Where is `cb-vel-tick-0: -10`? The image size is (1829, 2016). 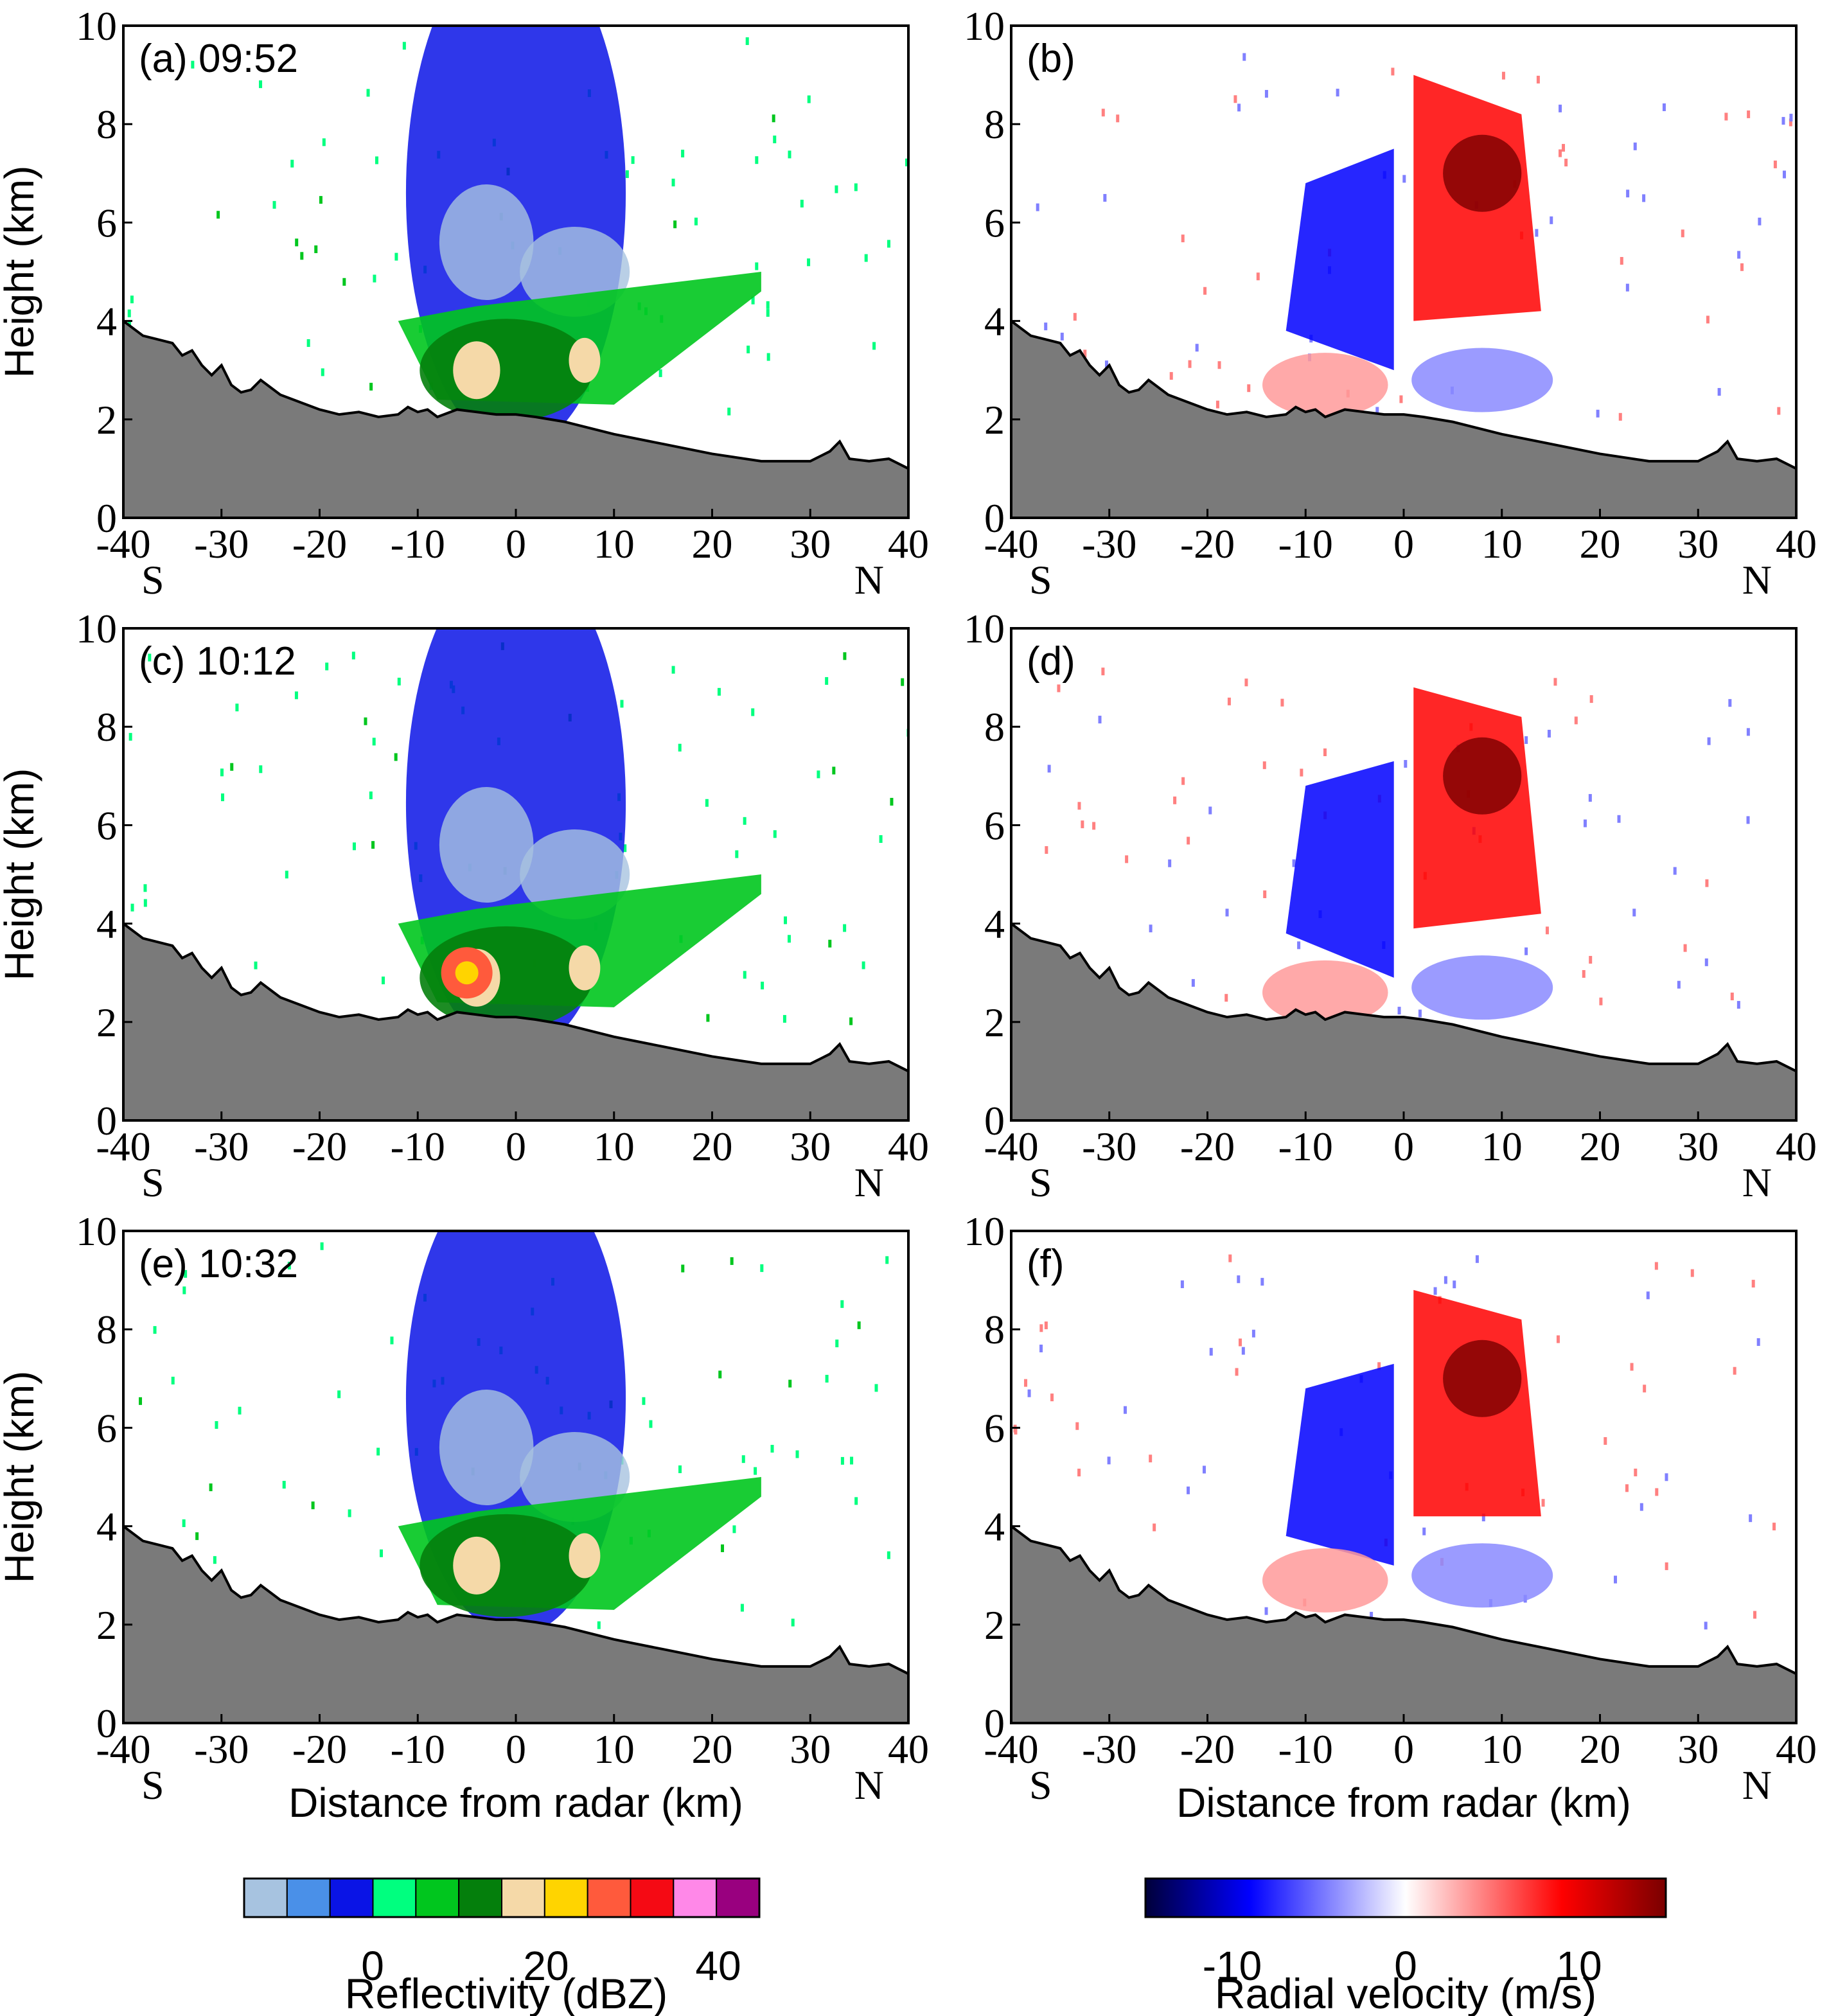
cb-vel-tick-0: -10 is located at coordinates (1233, 1966).